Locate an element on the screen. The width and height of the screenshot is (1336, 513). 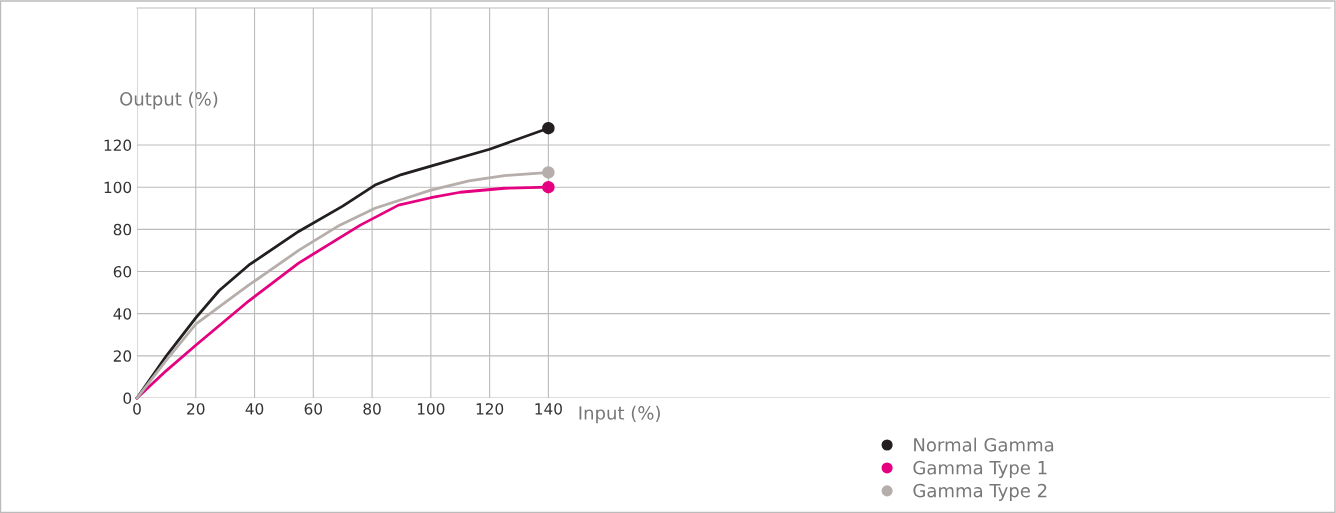
legend-label: Gamma Type 2 is located at coordinates (980, 492).